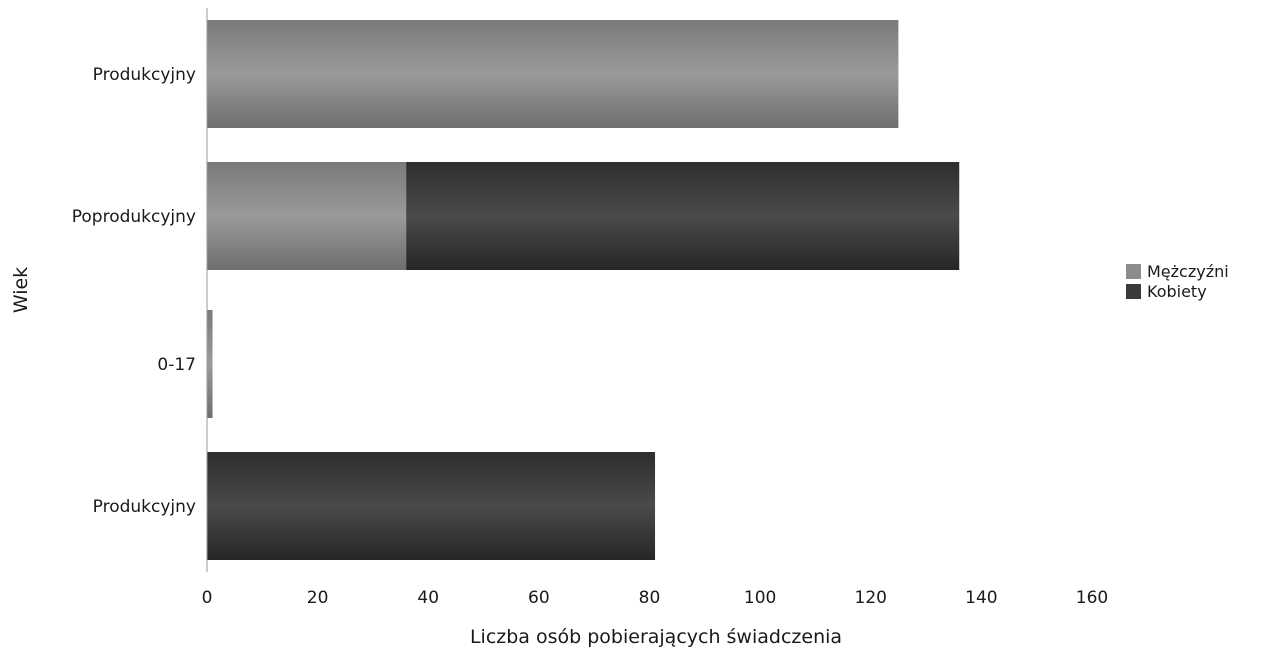  Describe the element at coordinates (760, 598) in the screenshot. I see `x-tick-label: 100` at that location.